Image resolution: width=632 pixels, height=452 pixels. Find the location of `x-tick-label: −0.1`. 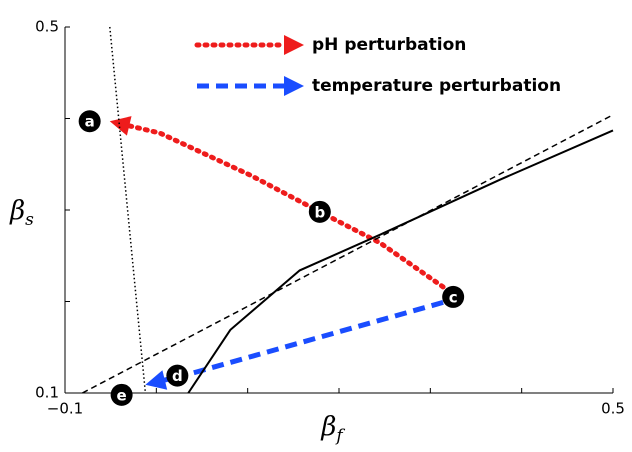

x-tick-label: −0.1 is located at coordinates (65, 409).